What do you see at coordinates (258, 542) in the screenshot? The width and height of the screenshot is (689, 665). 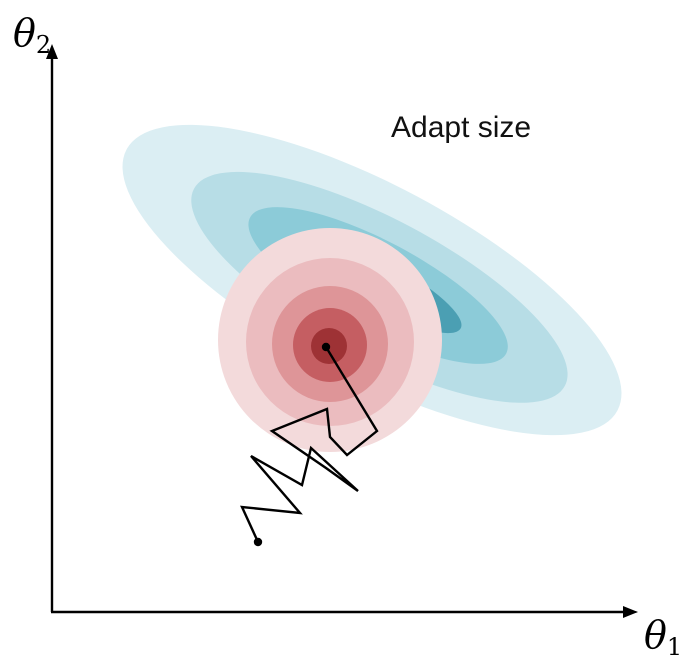 I see `path-start-point` at bounding box center [258, 542].